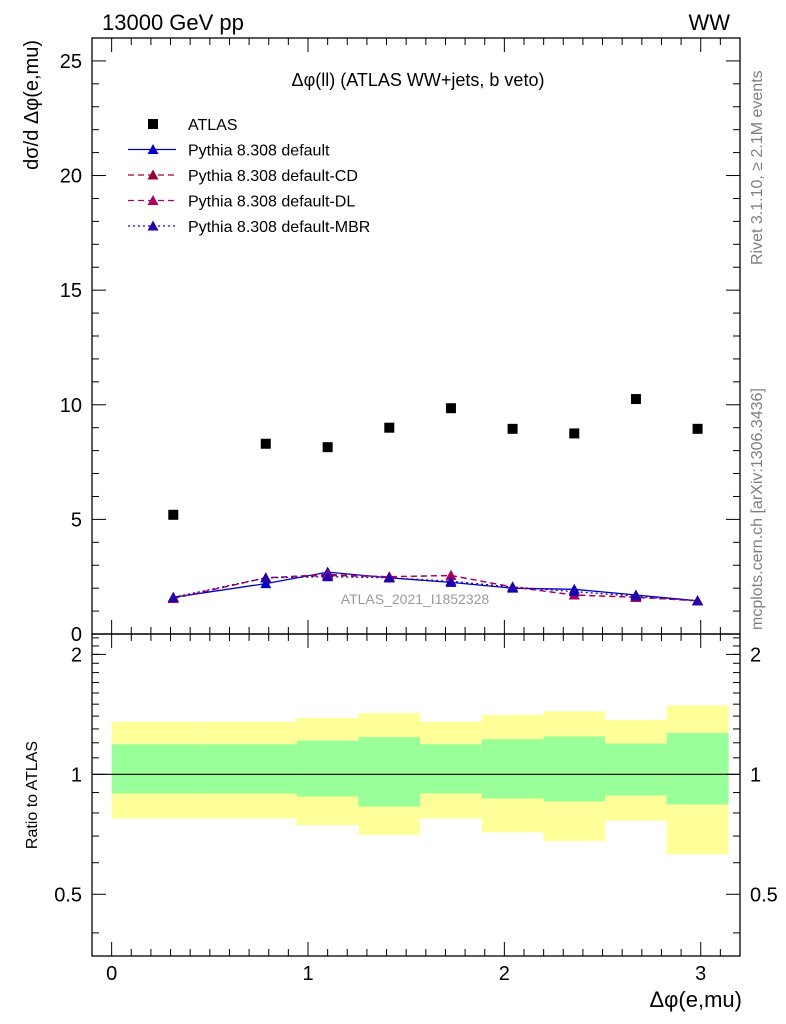  What do you see at coordinates (71, 177) in the screenshot?
I see `main-y-tick-label: 20` at bounding box center [71, 177].